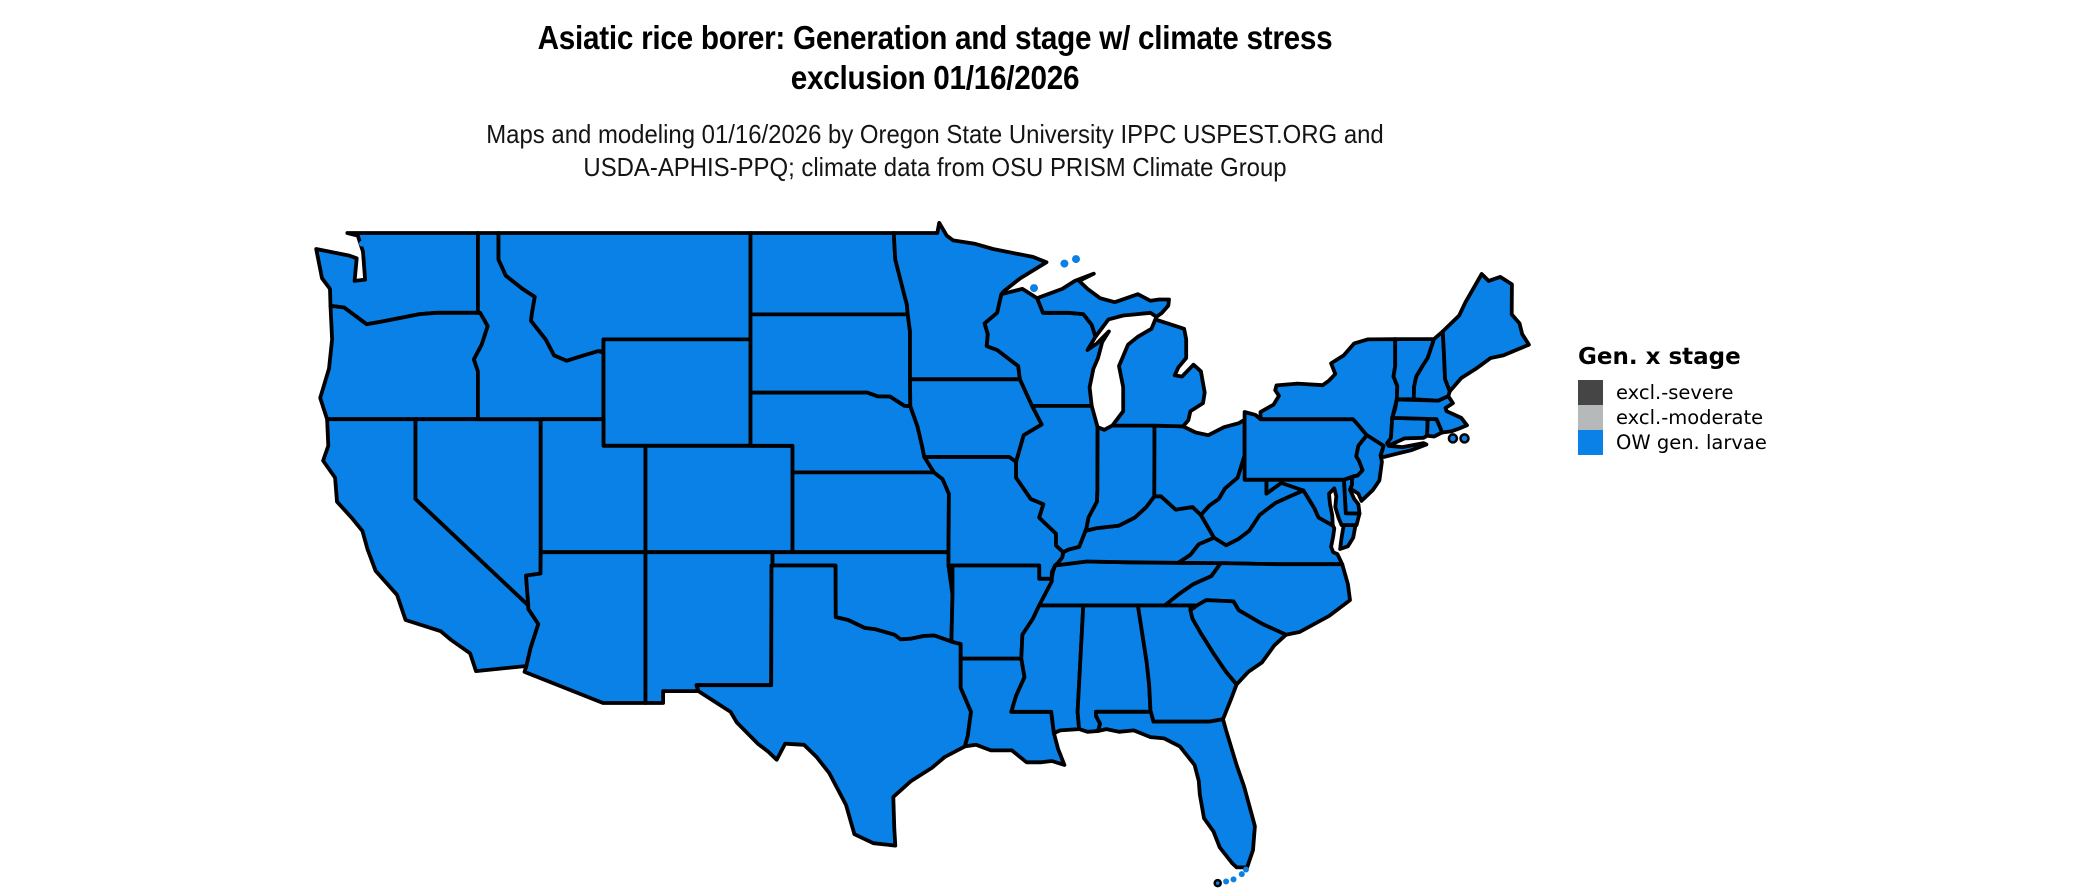 The image size is (2100, 892). What do you see at coordinates (1348, 537) in the screenshot?
I see `state-vaes` at bounding box center [1348, 537].